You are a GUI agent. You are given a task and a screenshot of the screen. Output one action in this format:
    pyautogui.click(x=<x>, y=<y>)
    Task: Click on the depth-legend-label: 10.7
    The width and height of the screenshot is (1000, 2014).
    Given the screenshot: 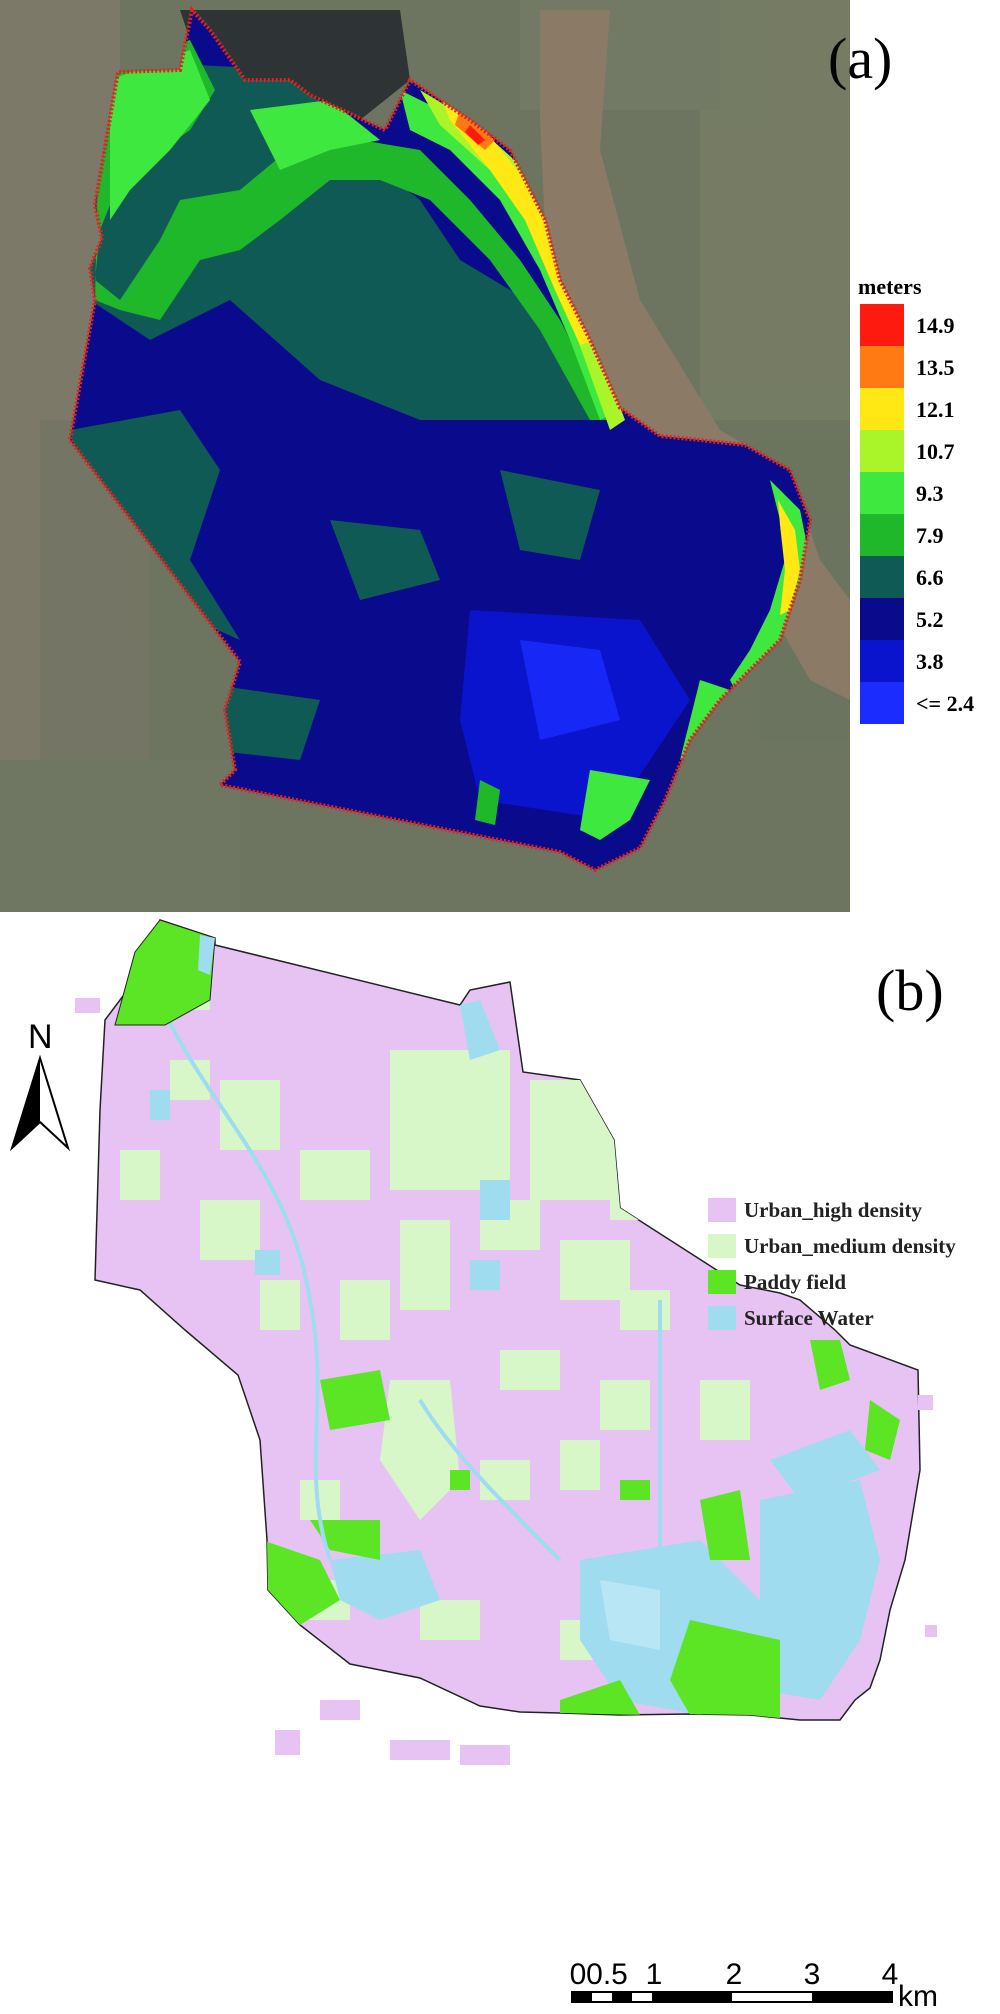 What is the action you would take?
    pyautogui.click(x=935, y=451)
    